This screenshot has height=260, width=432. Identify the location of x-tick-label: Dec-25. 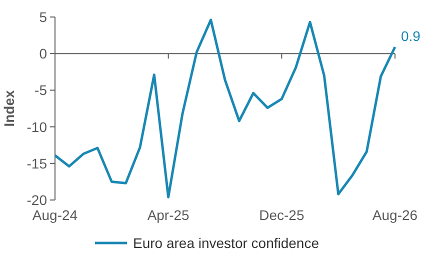
(281, 215).